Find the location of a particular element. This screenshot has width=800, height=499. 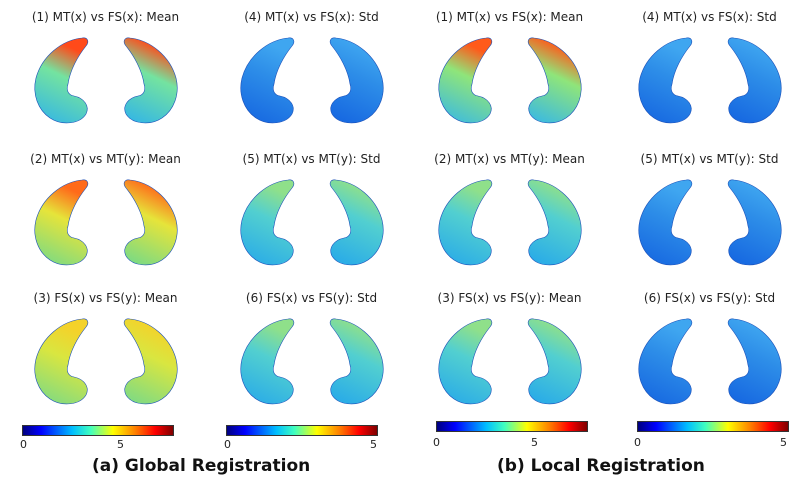

panel-1: (1) MT(x) vs FS(x): Mean is located at coordinates (105, 75).